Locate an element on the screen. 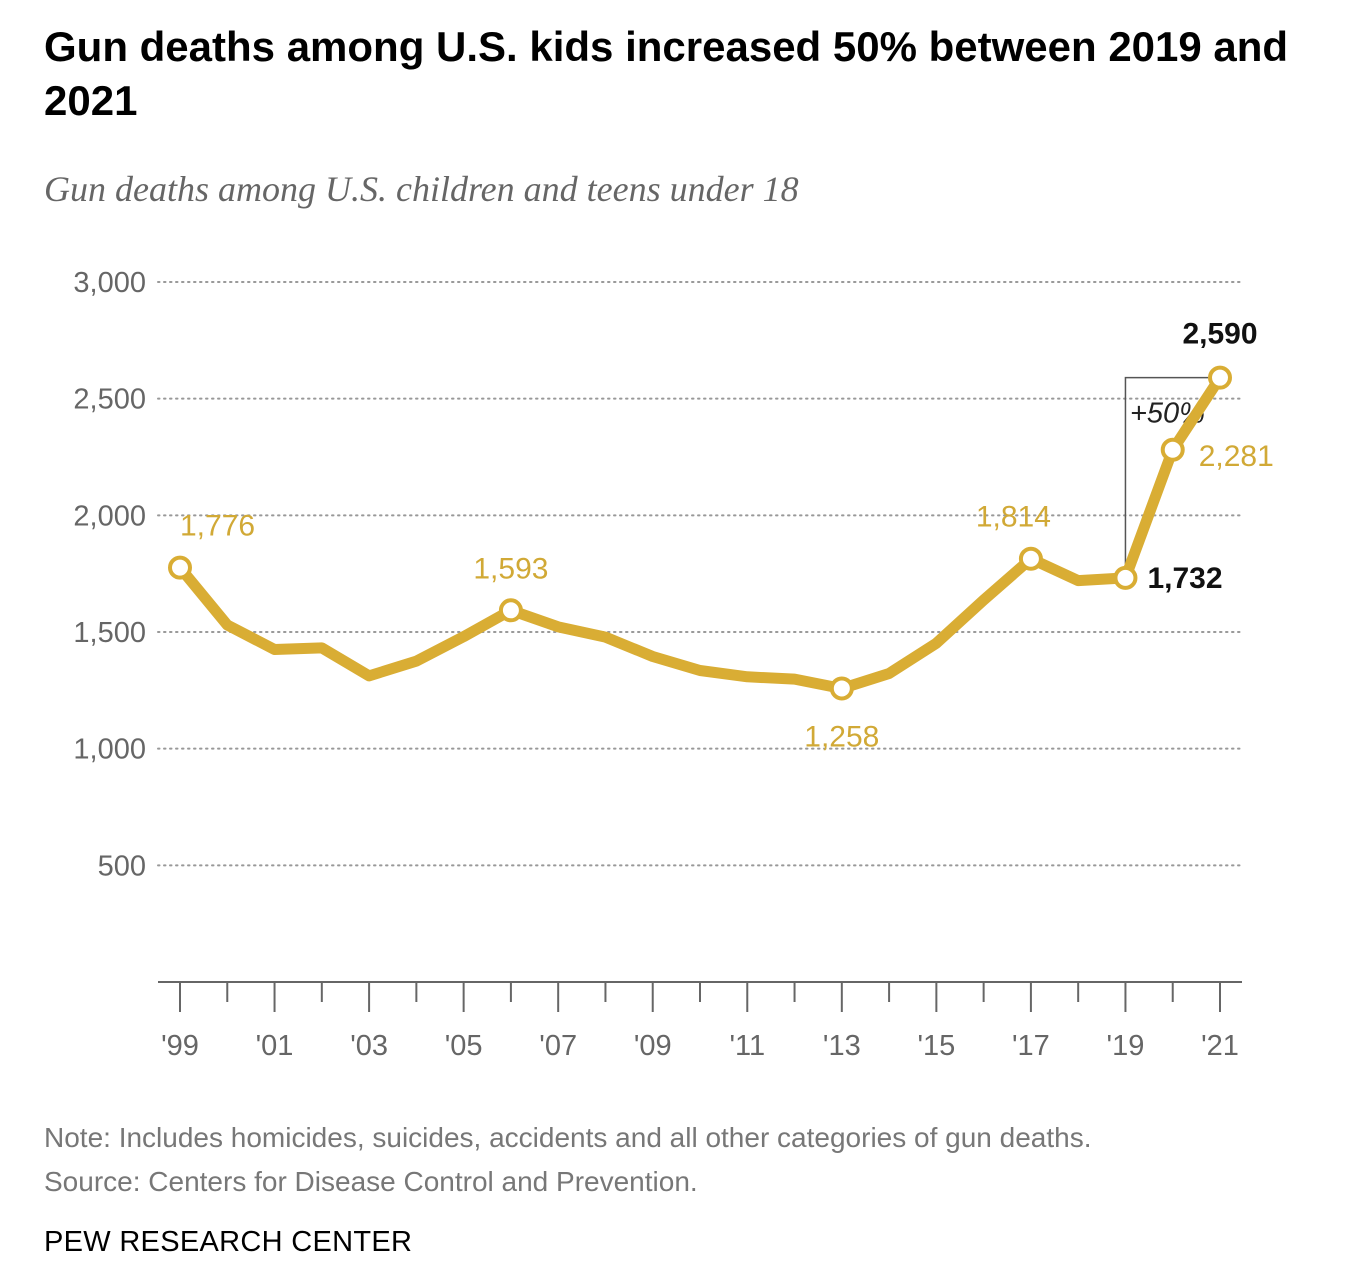 This screenshot has width=1368, height=1288. x-tick-label: '07 is located at coordinates (558, 1046).